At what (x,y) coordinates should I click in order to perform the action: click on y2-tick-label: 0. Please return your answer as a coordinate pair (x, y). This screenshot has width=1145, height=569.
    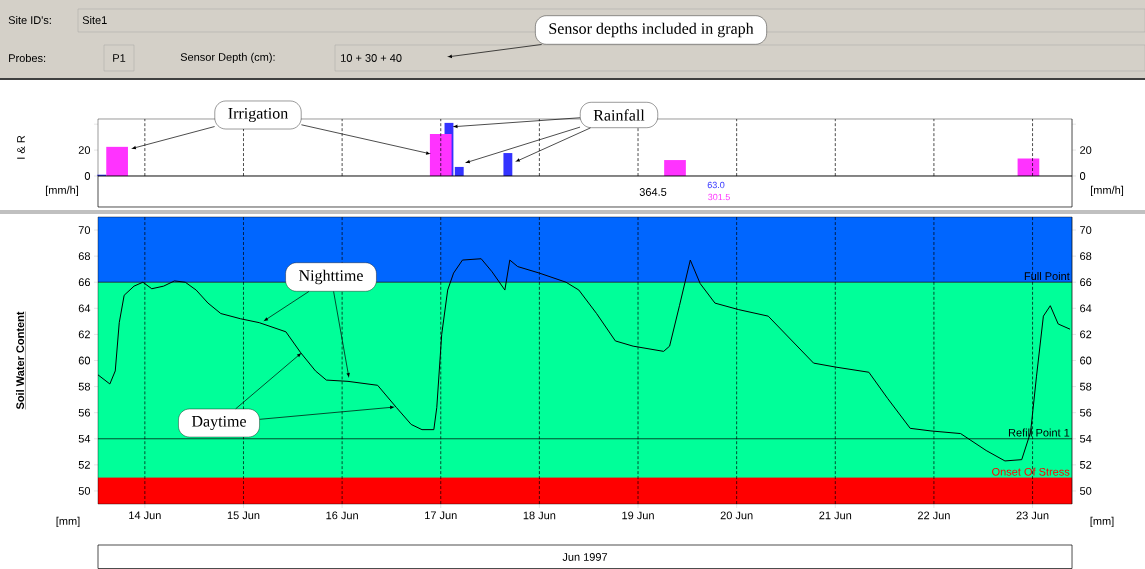
    Looking at the image, I should click on (1082, 176).